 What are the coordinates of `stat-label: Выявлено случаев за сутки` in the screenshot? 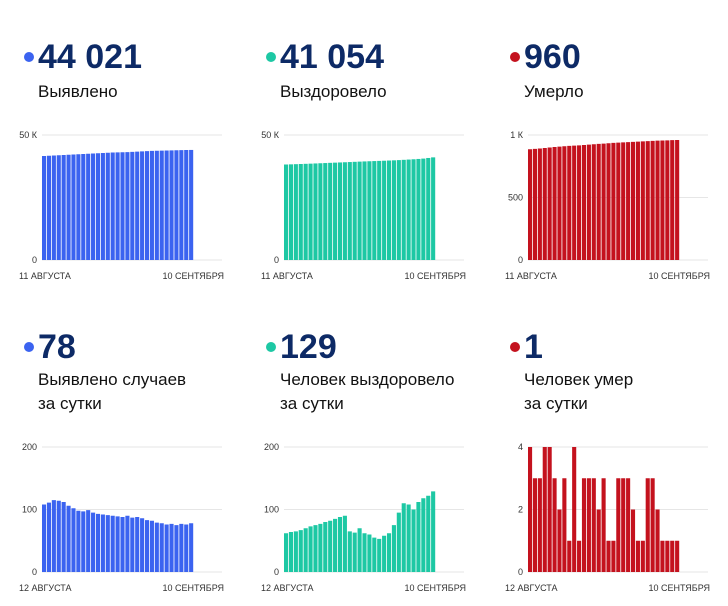 It's located at (112, 391).